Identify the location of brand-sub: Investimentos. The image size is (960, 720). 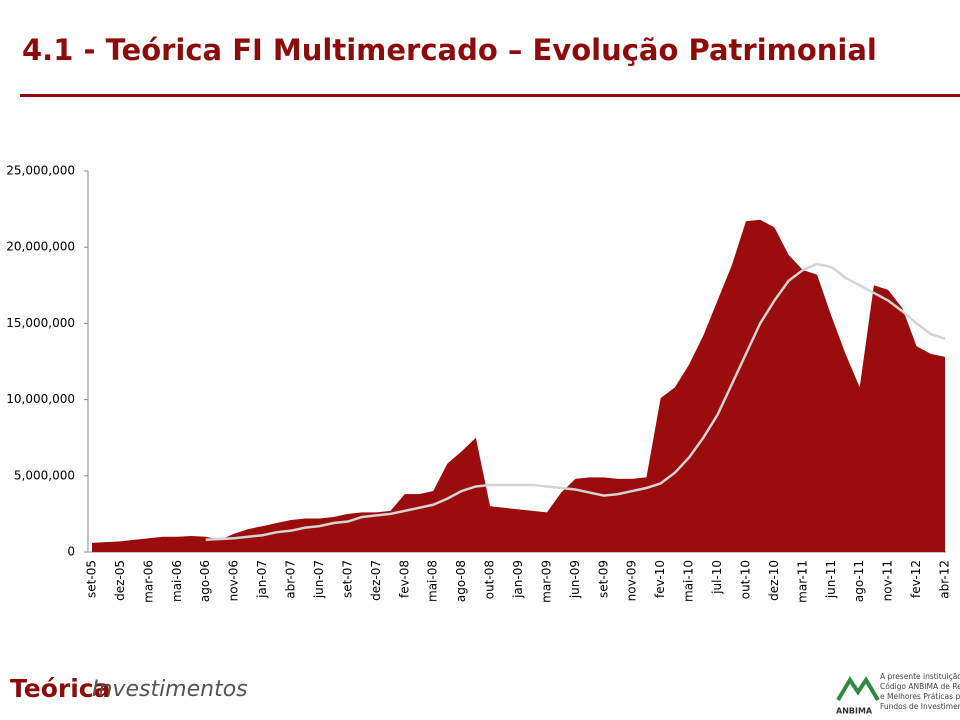
(170, 689).